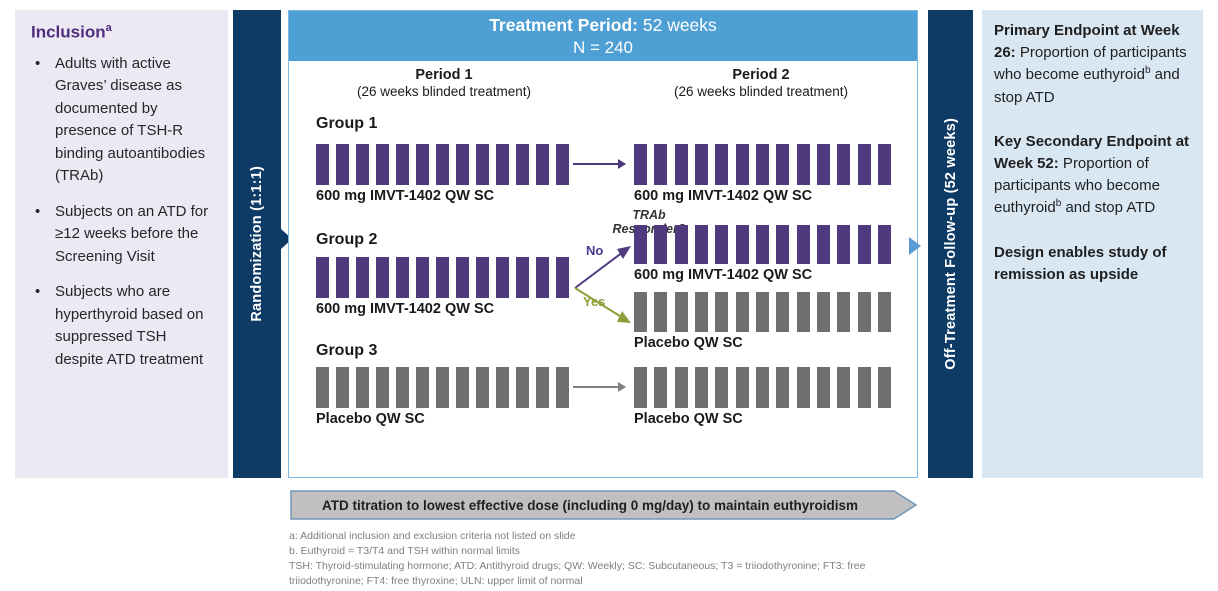 This screenshot has height=591, width=1218. I want to click on randomization-bar: Randomization (1:1:1), so click(257, 244).